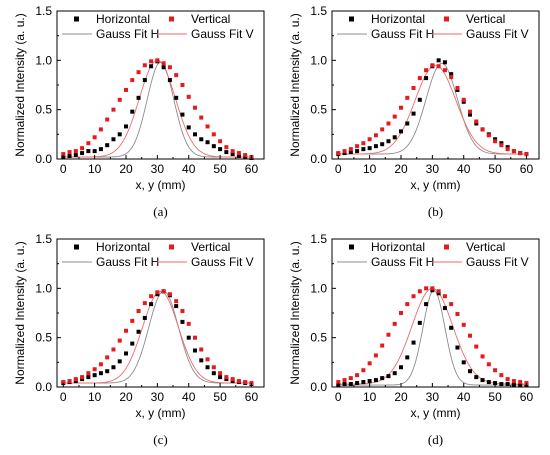  What do you see at coordinates (189, 169) in the screenshot?
I see `x-tick-label: 40` at bounding box center [189, 169].